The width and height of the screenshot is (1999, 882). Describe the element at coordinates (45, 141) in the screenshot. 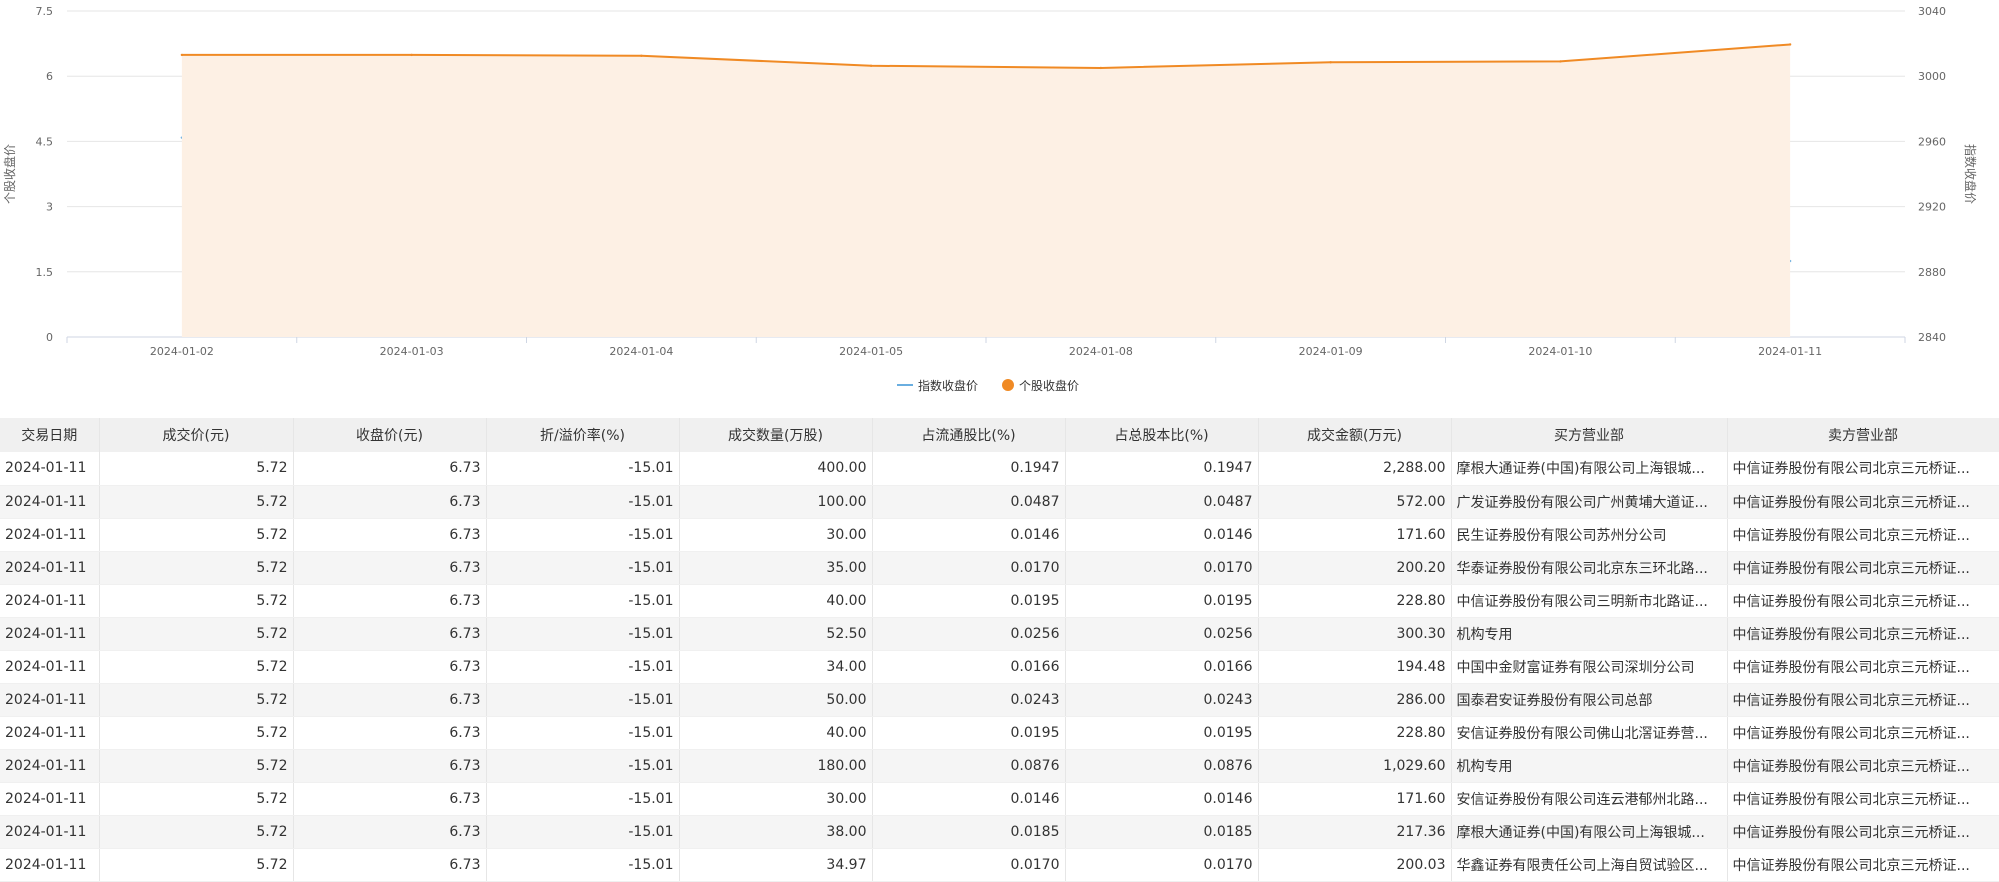

I see `y-left-tick-label: 4.5` at that location.